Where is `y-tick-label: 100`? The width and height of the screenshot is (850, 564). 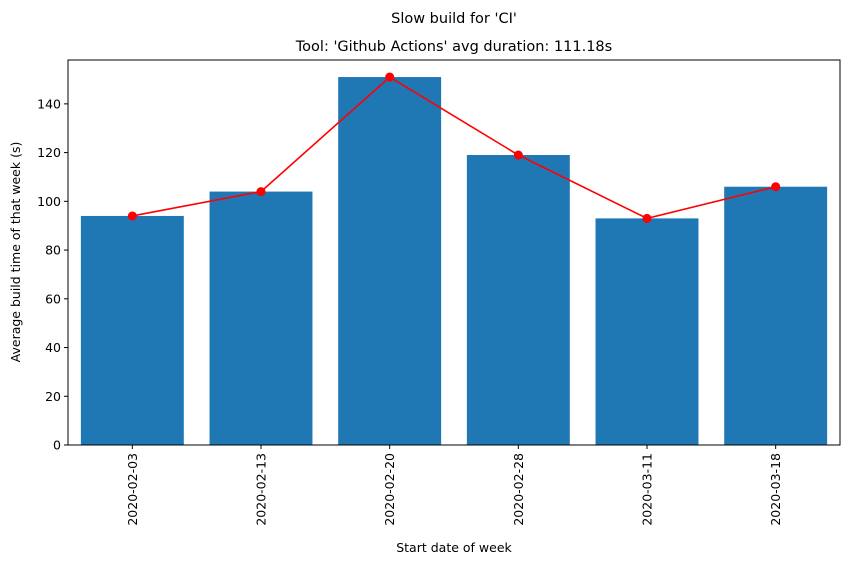 y-tick-label: 100 is located at coordinates (49, 201).